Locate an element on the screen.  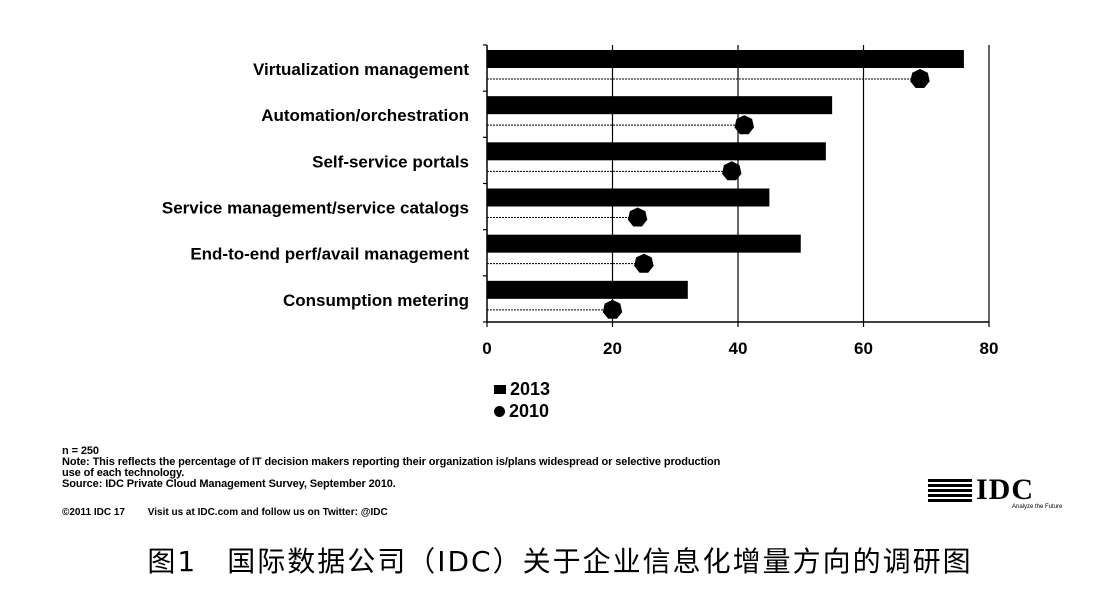
legend-swatch-bar is located at coordinates (500, 389).